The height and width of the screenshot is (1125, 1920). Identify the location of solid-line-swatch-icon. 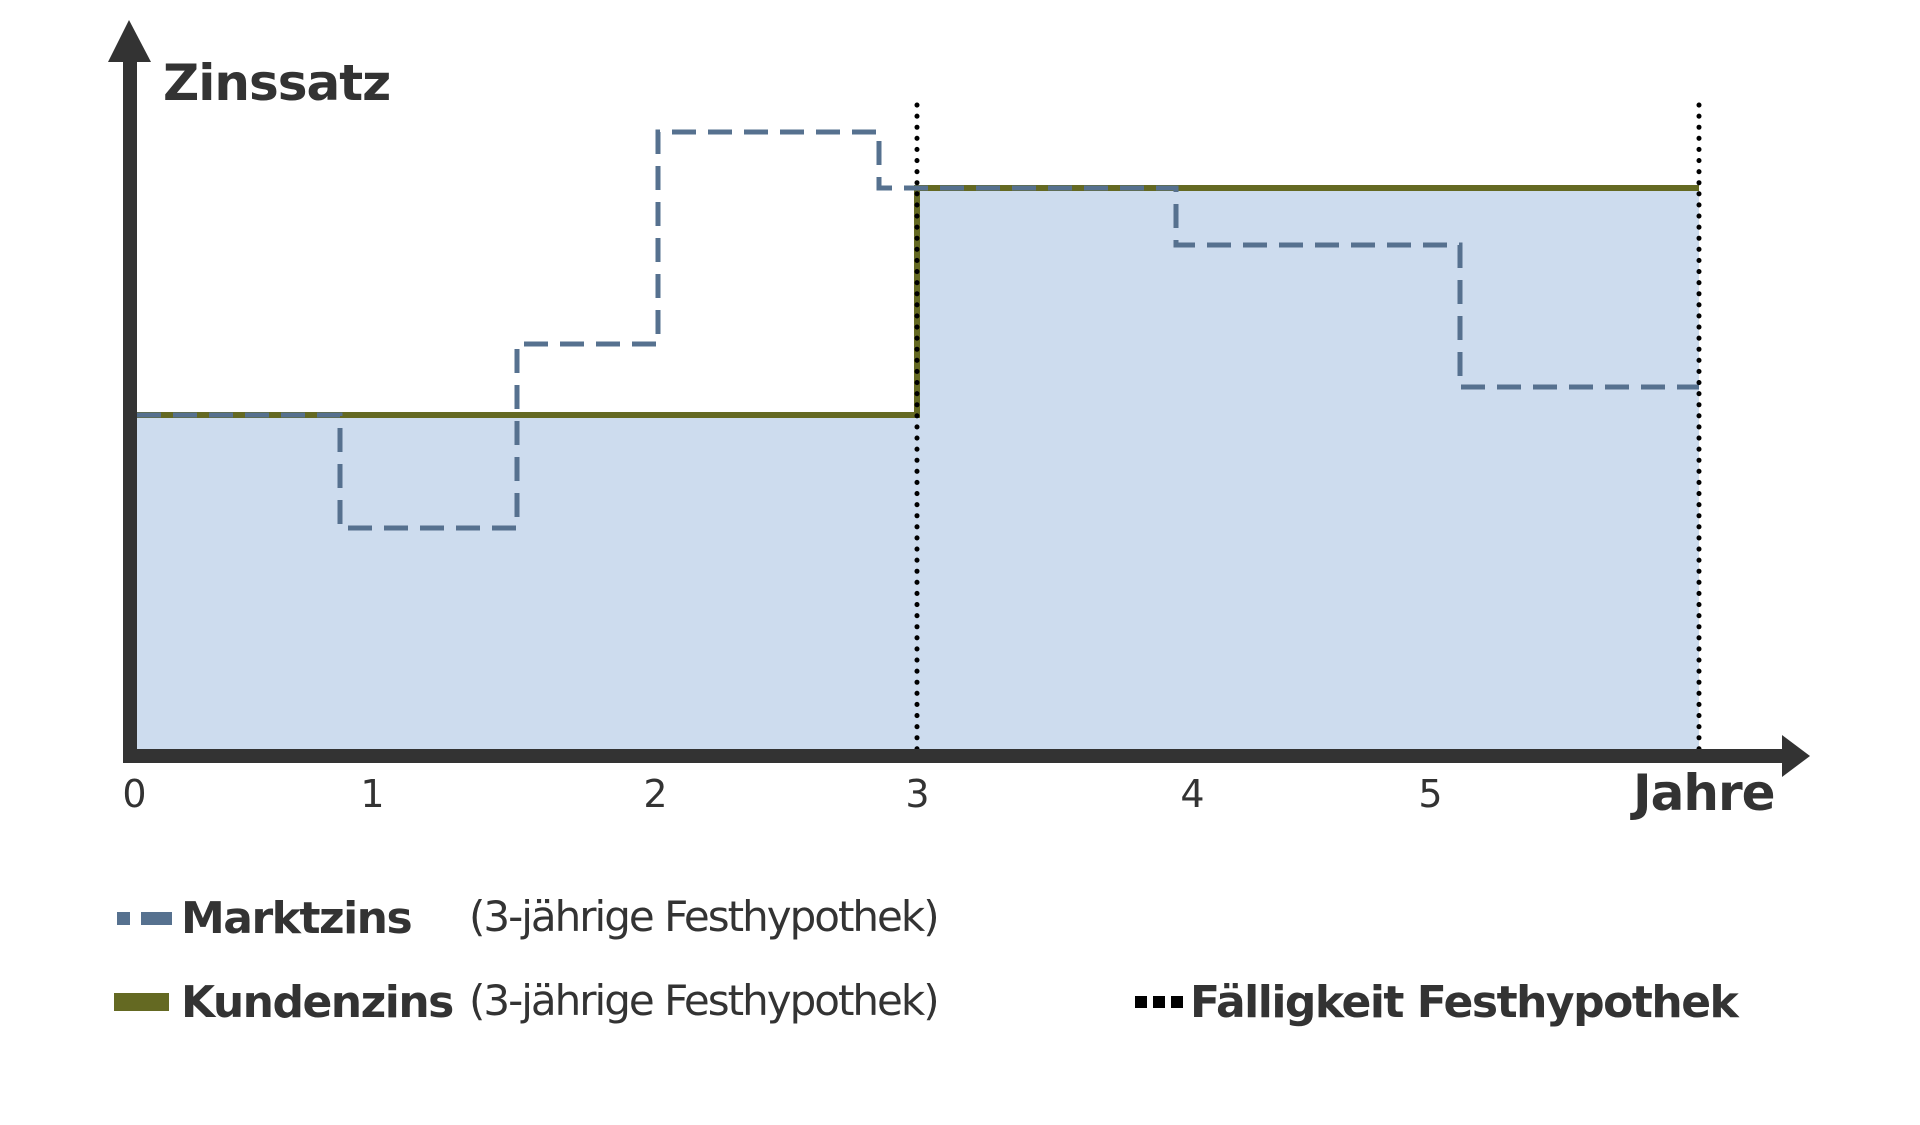
(141, 1002).